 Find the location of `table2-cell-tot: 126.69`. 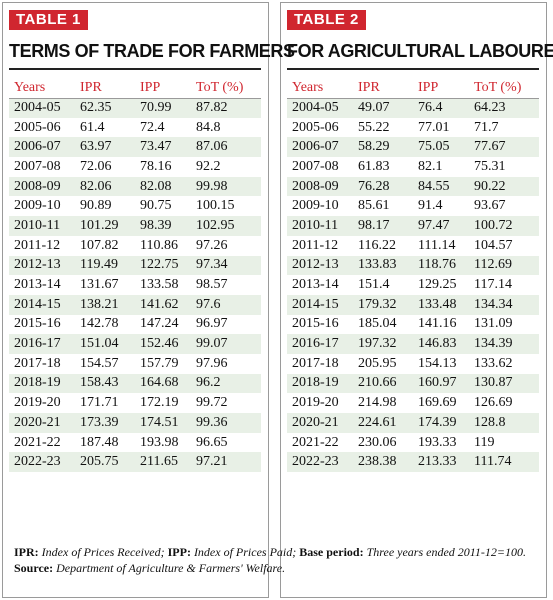

table2-cell-tot: 126.69 is located at coordinates (493, 403).